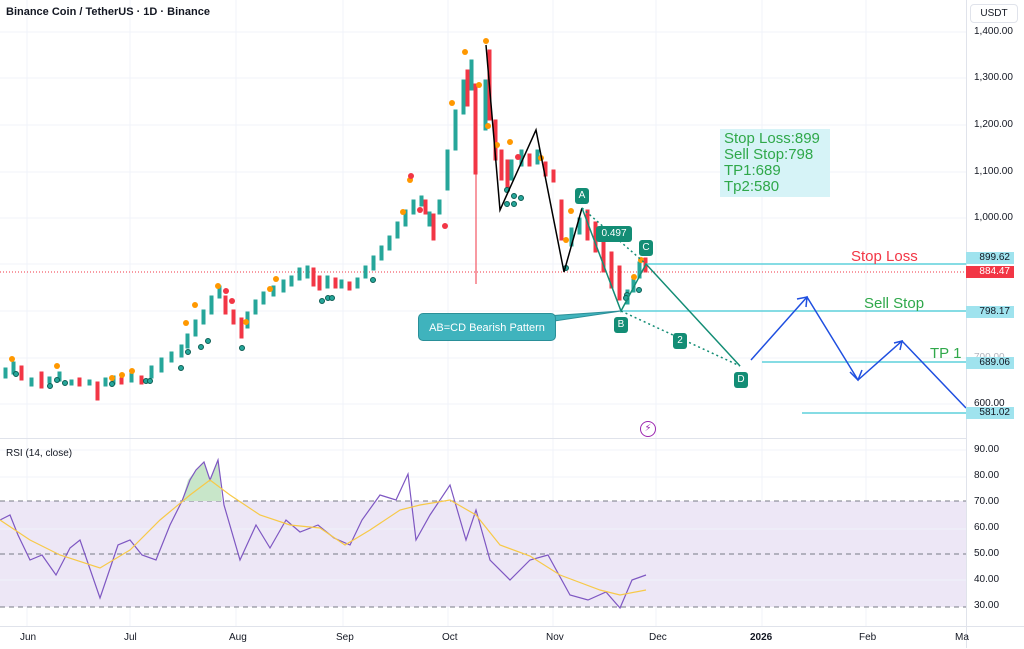  I want to click on note-line: Stop Loss:899, so click(772, 138).